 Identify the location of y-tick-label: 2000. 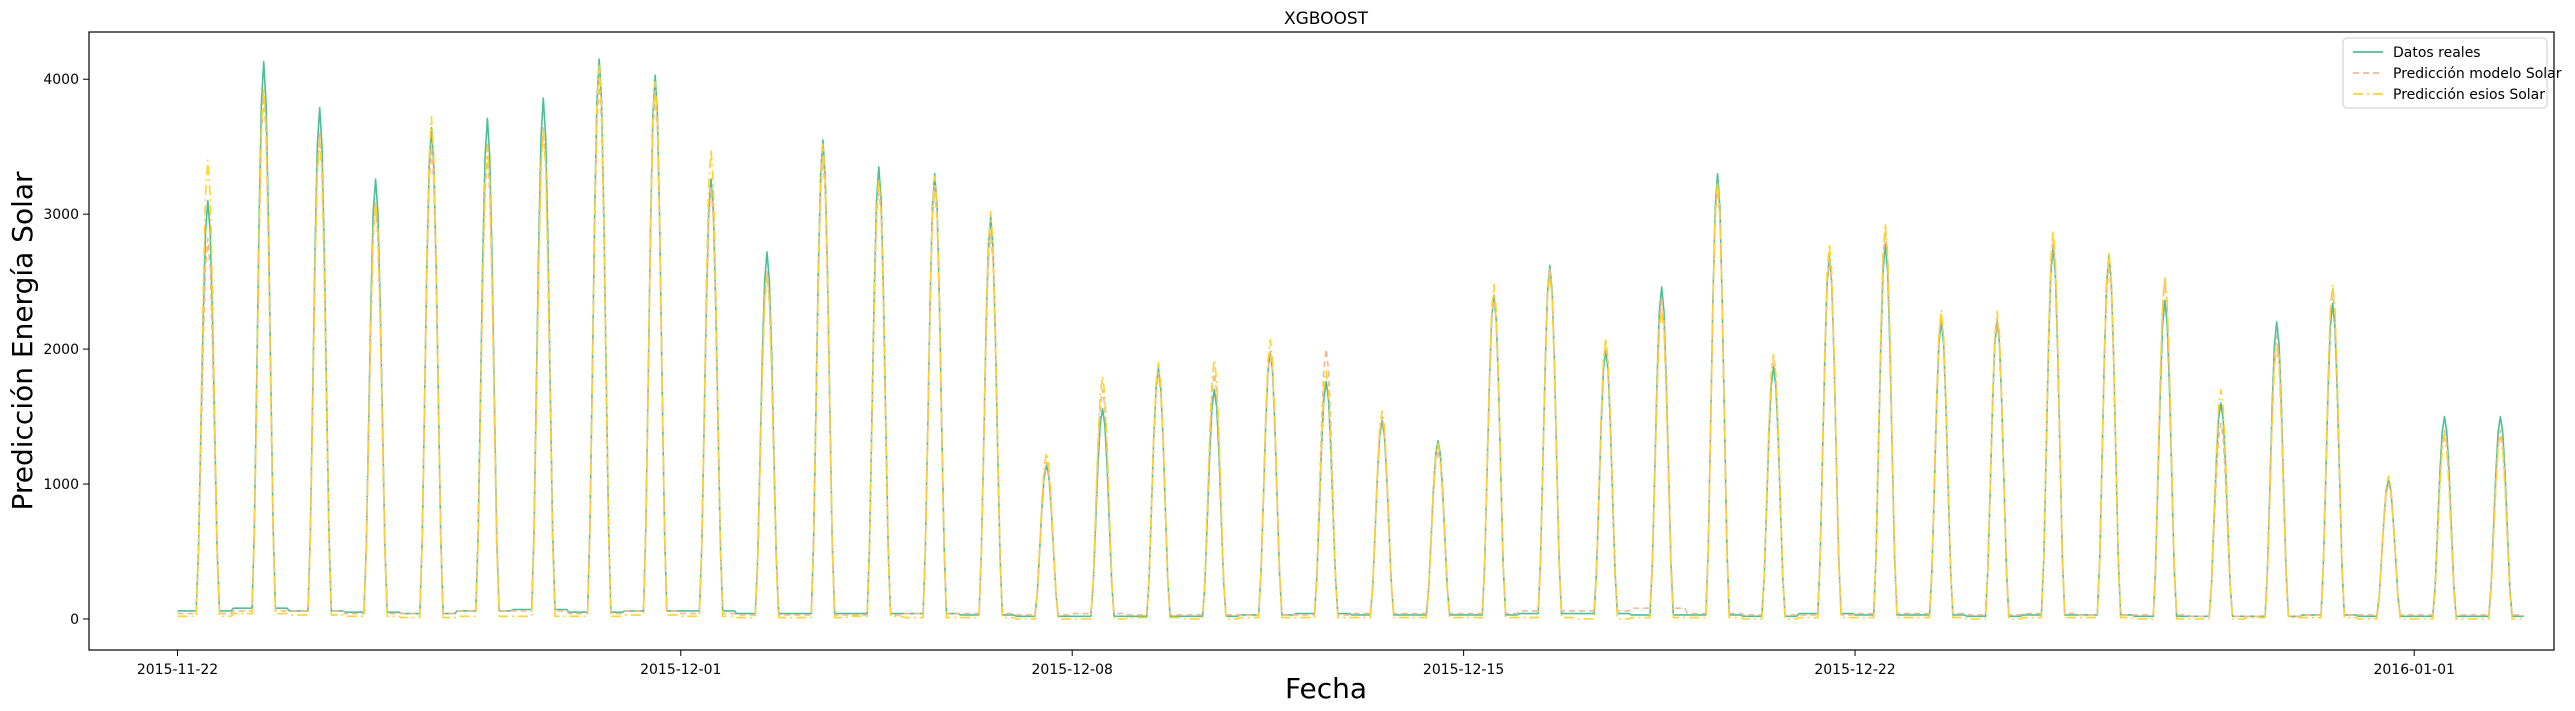
(61, 350).